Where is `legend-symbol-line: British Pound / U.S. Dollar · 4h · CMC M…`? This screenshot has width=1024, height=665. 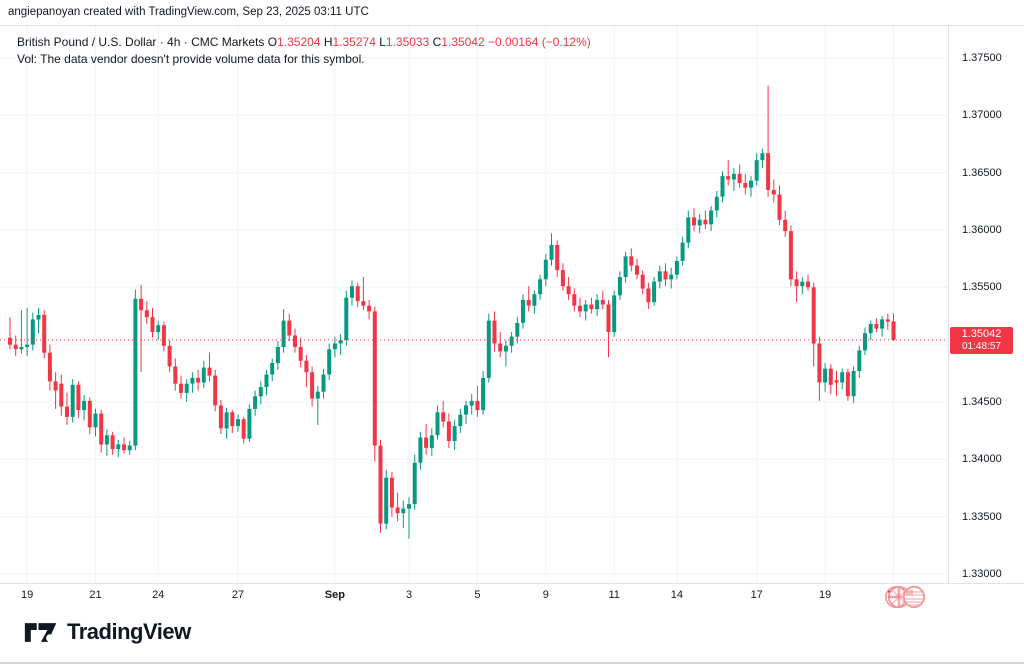
legend-symbol-line: British Pound / U.S. Dollar · 4h · CMC M… is located at coordinates (304, 42).